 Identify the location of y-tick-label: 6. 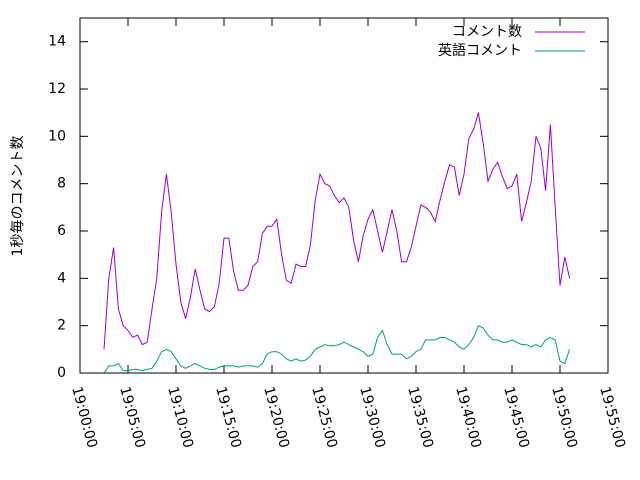
(61, 231).